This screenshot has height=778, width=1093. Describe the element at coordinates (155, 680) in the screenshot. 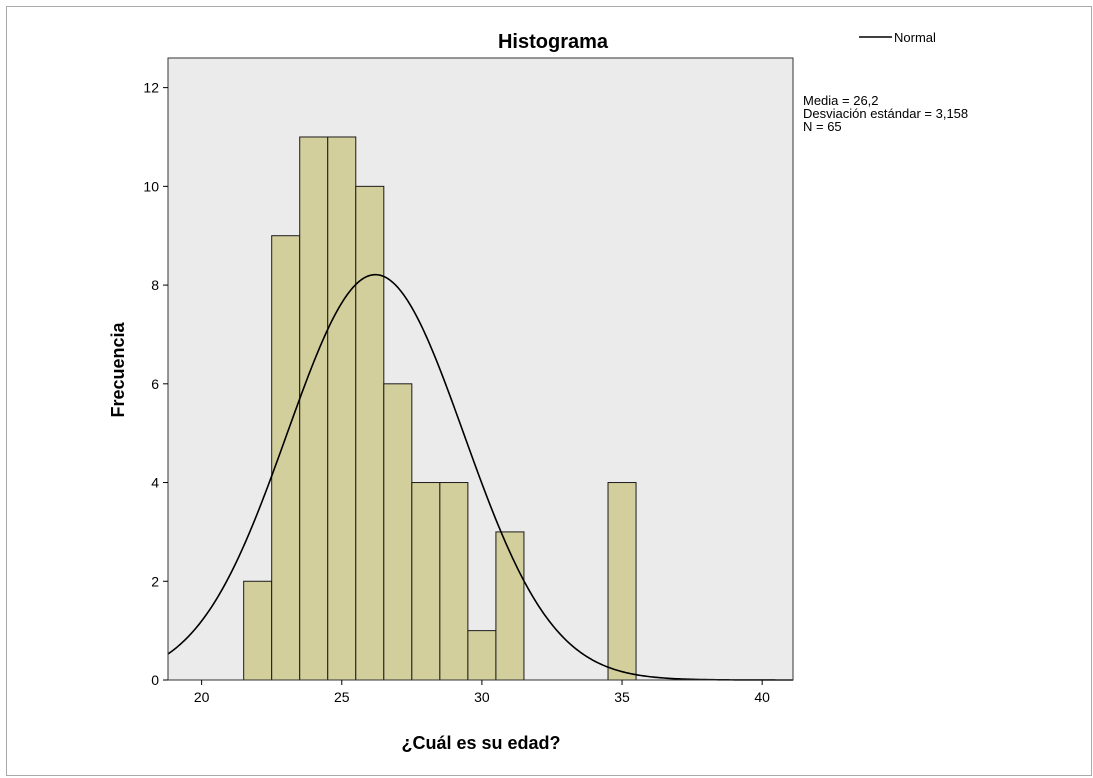

I see `y-tick-label: 0` at that location.